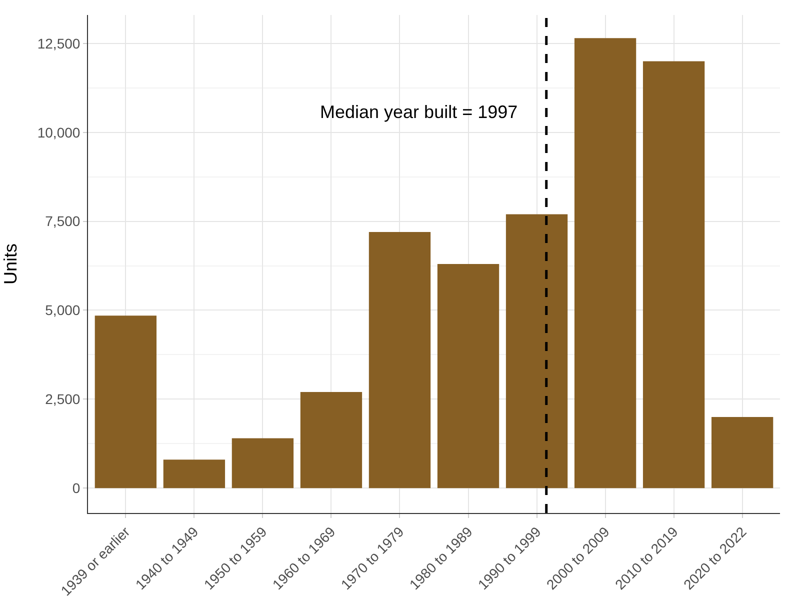 Image resolution: width=800 pixels, height=609 pixels. I want to click on y-tick-label: 7,500, so click(62, 221).